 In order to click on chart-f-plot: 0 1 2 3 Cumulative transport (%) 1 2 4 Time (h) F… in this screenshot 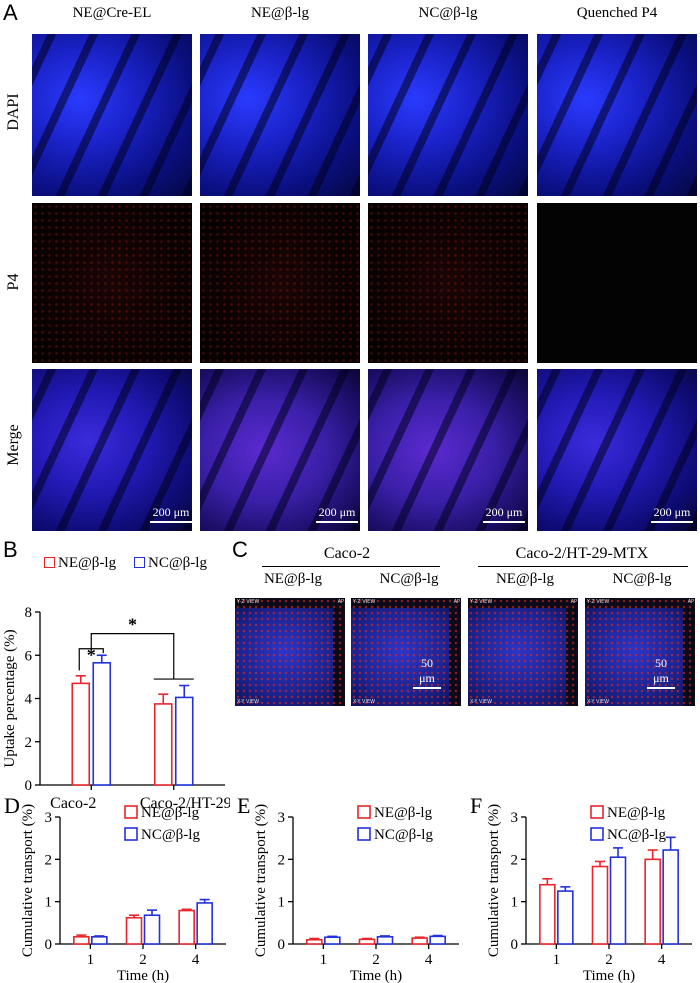, I will do `click(581, 888)`.